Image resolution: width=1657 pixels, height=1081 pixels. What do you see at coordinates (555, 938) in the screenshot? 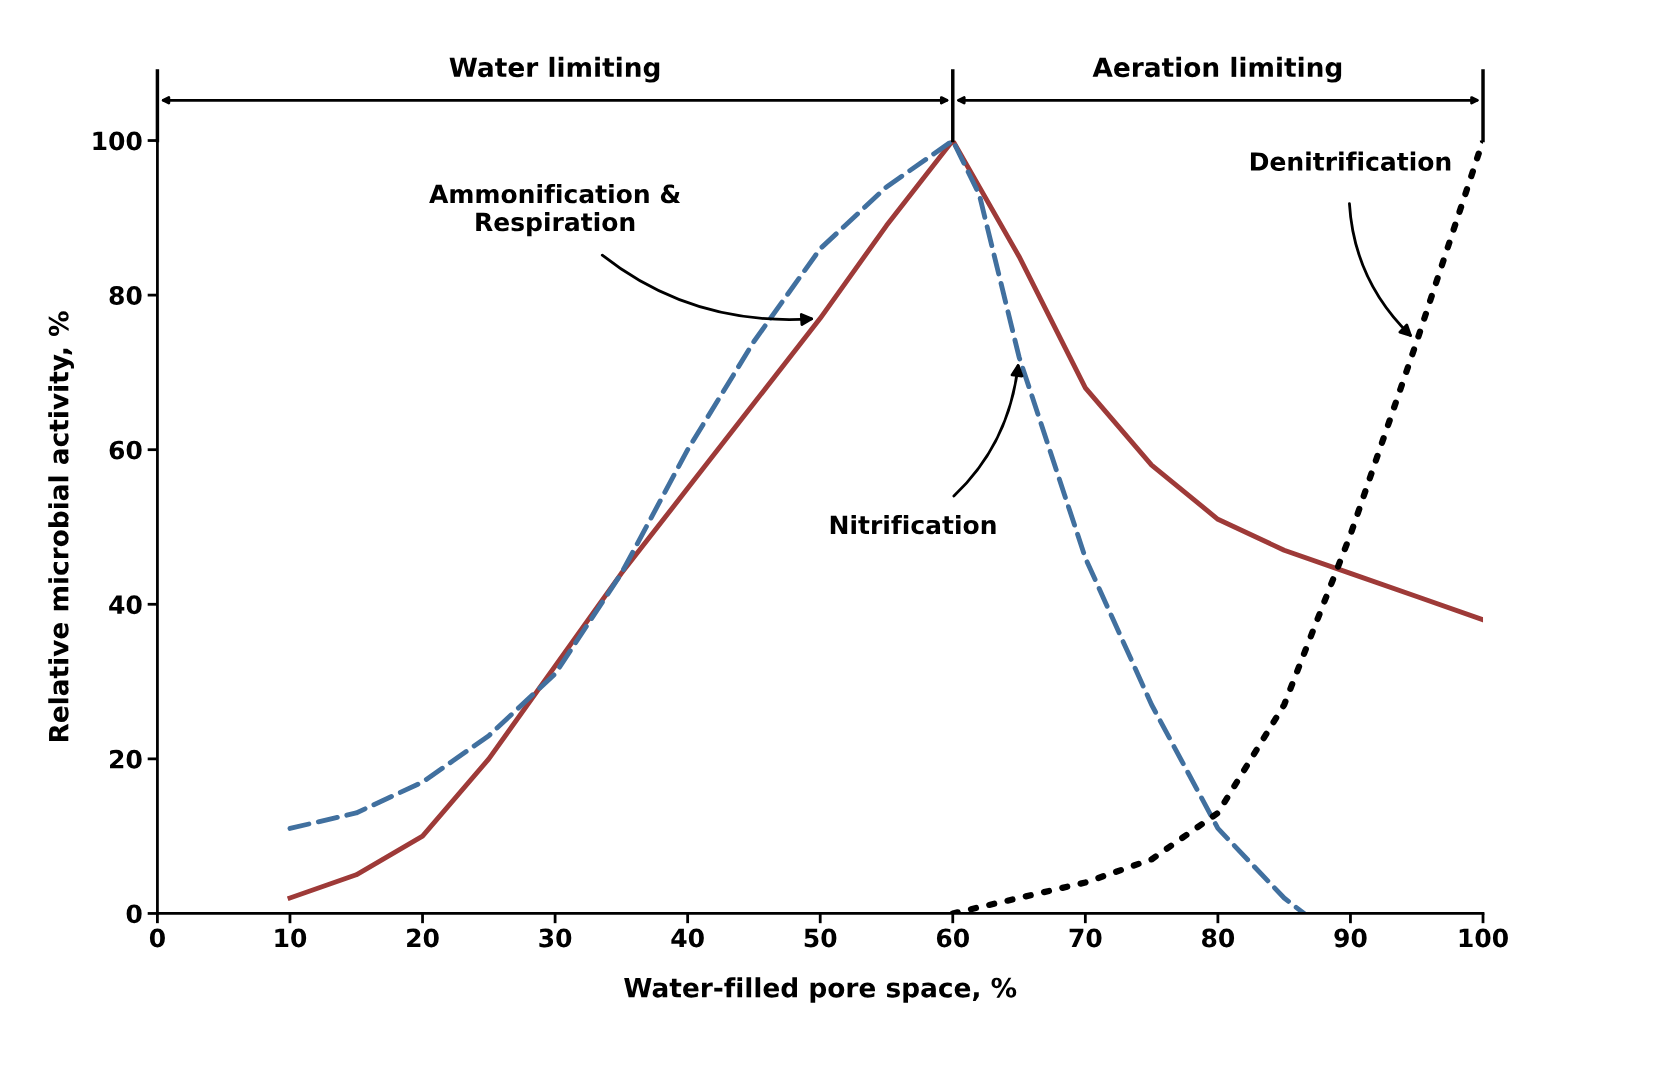
I see `x-tick-label: 30` at bounding box center [555, 938].